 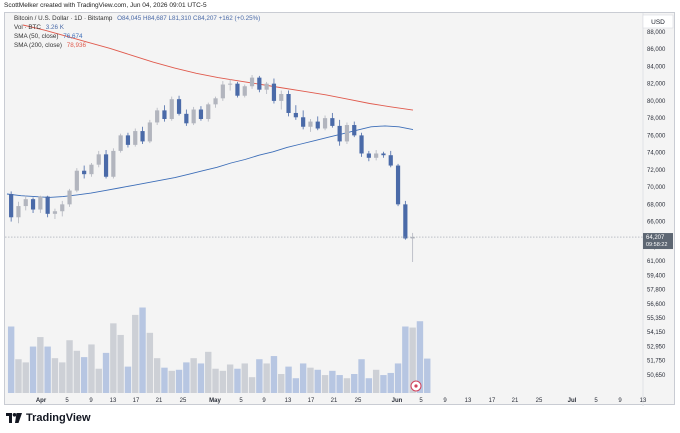 What do you see at coordinates (656, 362) in the screenshot?
I see `price-tick-label: 51,750` at bounding box center [656, 362].